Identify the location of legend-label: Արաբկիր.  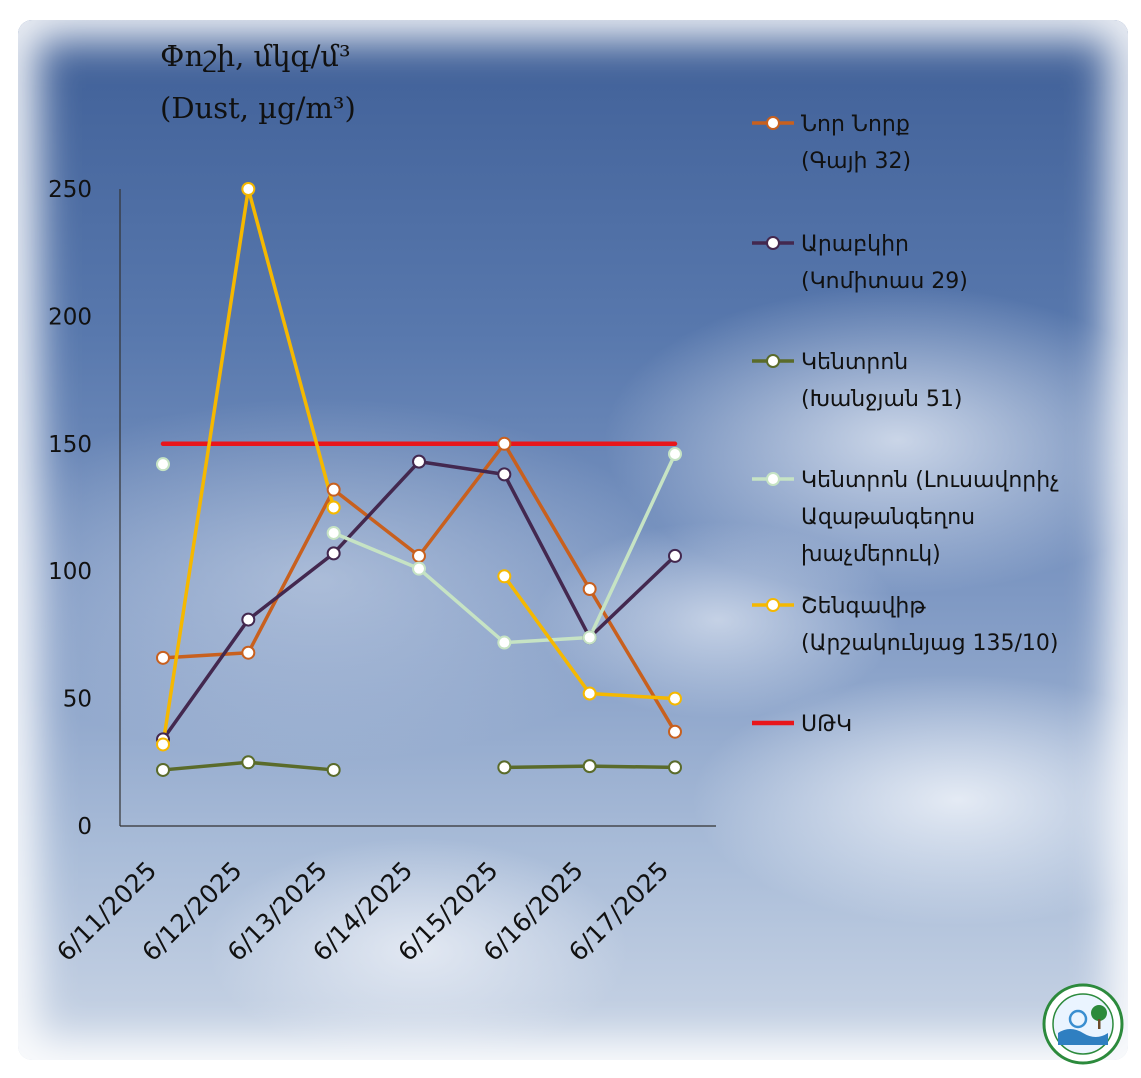
(855, 244).